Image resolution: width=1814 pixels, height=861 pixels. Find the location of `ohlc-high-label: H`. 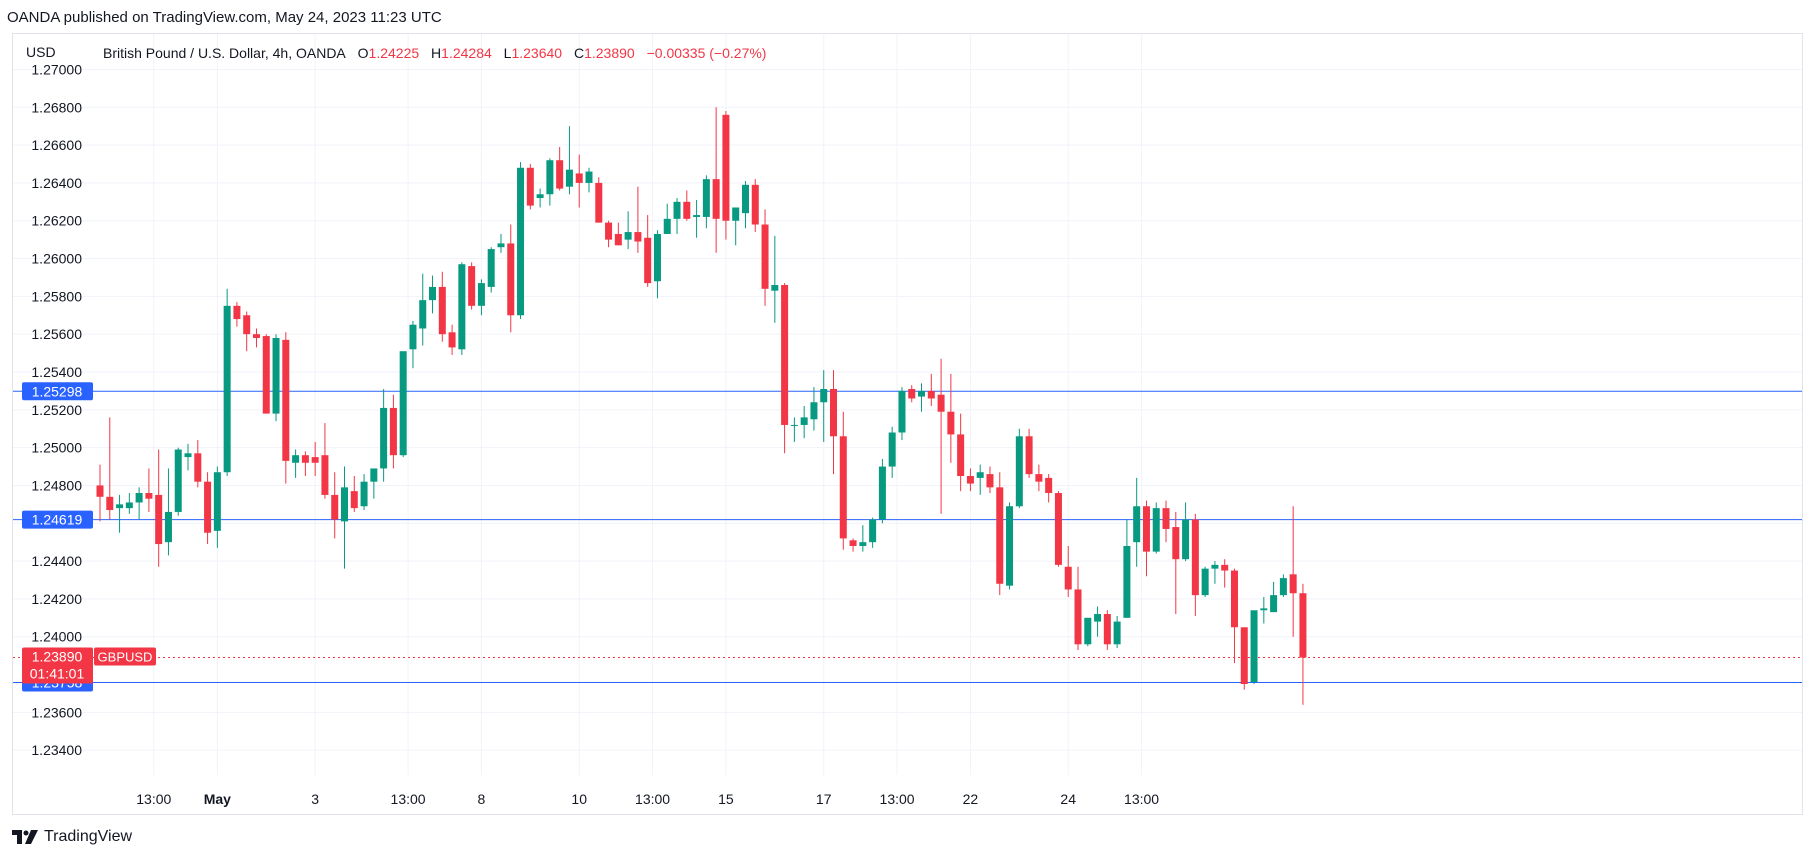

ohlc-high-label: H is located at coordinates (436, 53).